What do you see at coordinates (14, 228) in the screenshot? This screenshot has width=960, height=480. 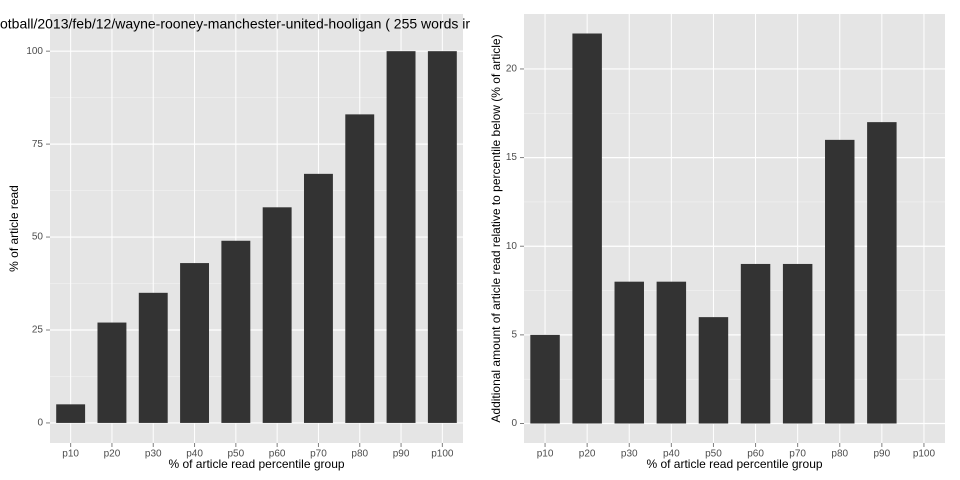 I see `y-axis-title: % of article read` at bounding box center [14, 228].